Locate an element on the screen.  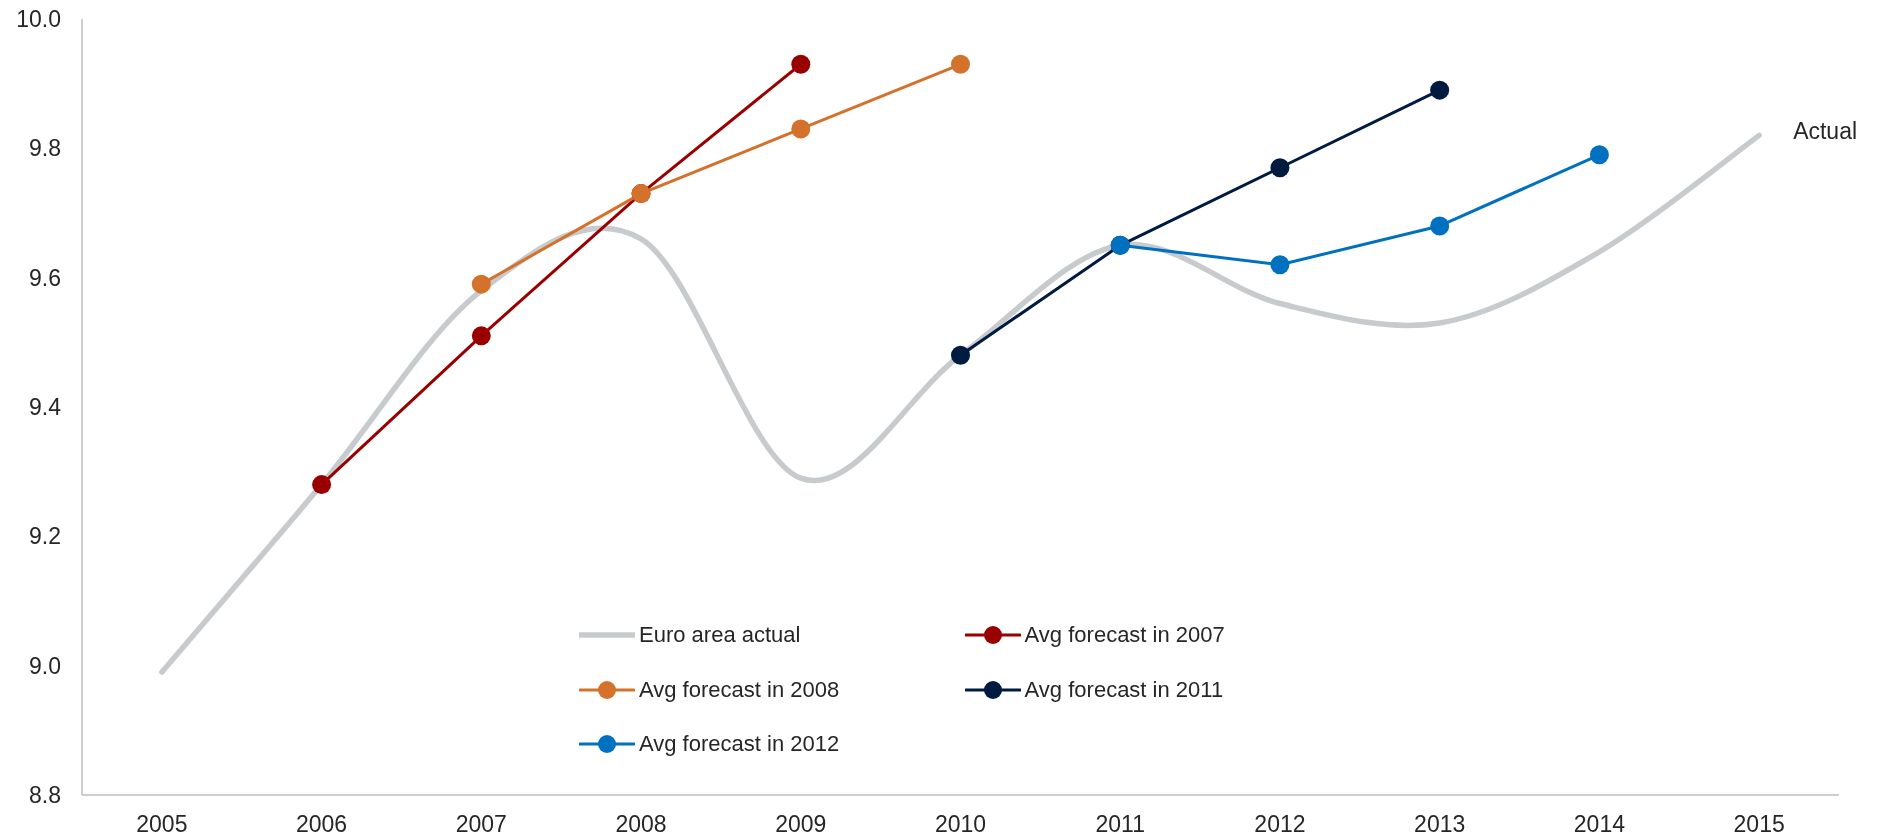
x-tick-label: 2006 is located at coordinates (322, 823).